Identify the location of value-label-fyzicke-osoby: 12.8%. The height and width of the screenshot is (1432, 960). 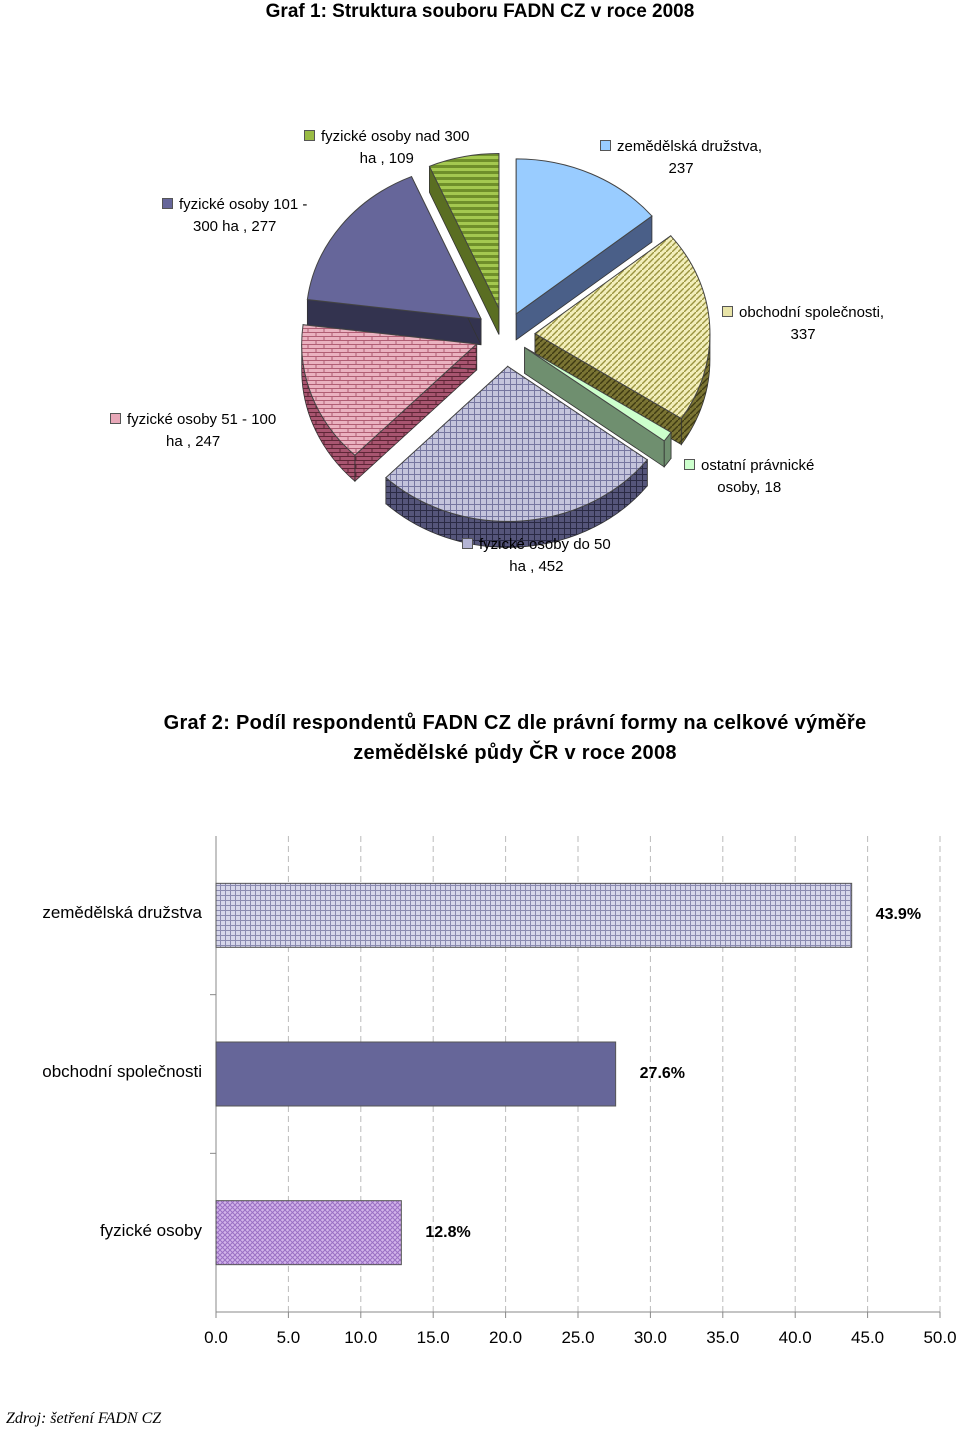
(448, 1232).